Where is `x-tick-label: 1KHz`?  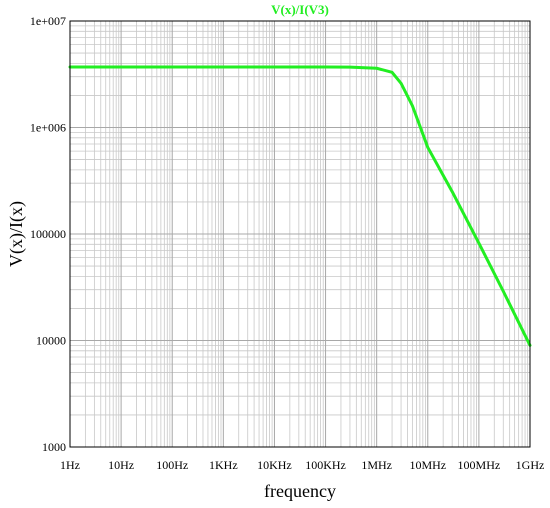
x-tick-label: 1KHz is located at coordinates (223, 465).